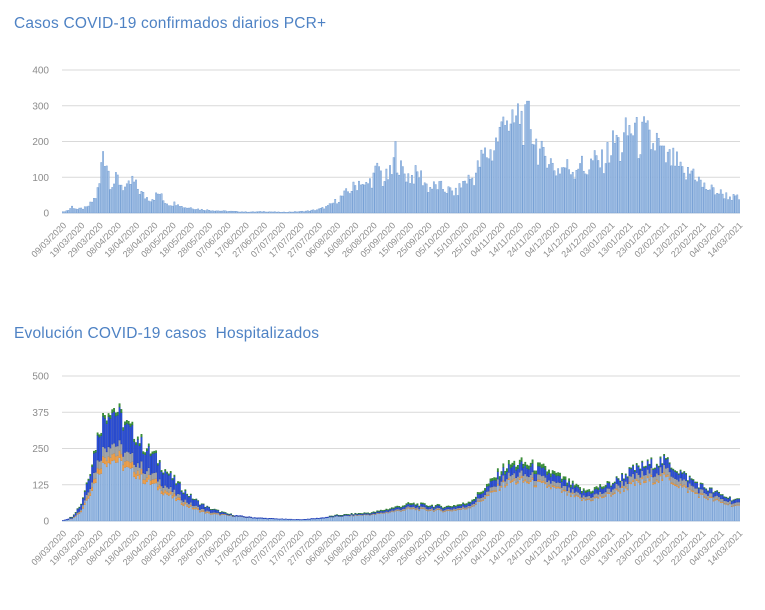 The width and height of the screenshot is (765, 610). Describe the element at coordinates (40, 178) in the screenshot. I see `svg-text: 100` at that location.